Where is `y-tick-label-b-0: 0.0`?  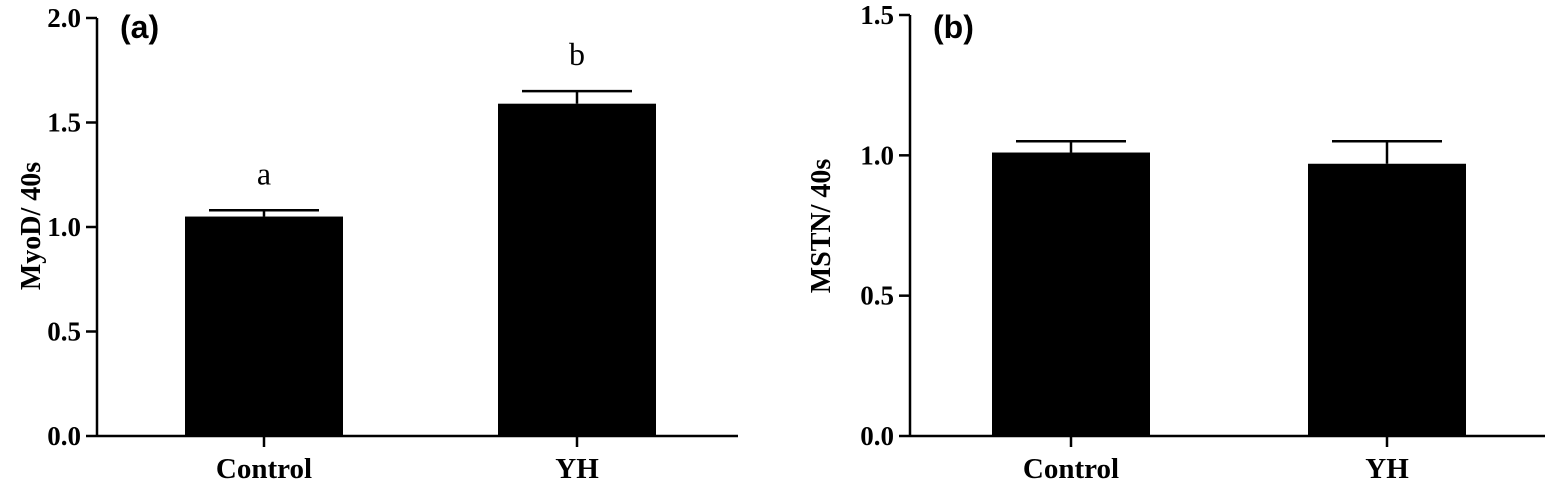
y-tick-label-b-0: 0.0 is located at coordinates (877, 436).